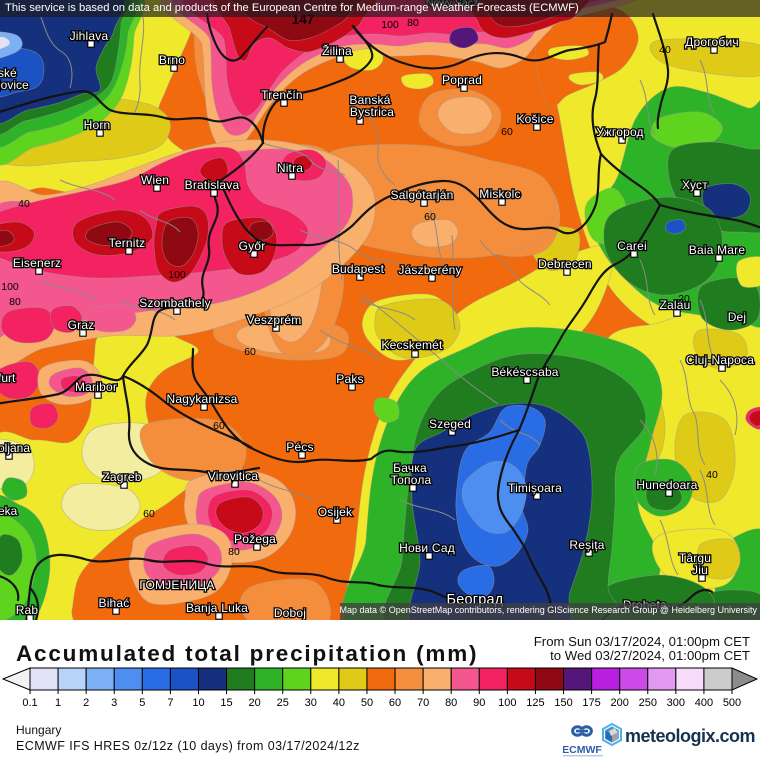  I want to click on svg-text: Eisenerz, so click(37, 263).